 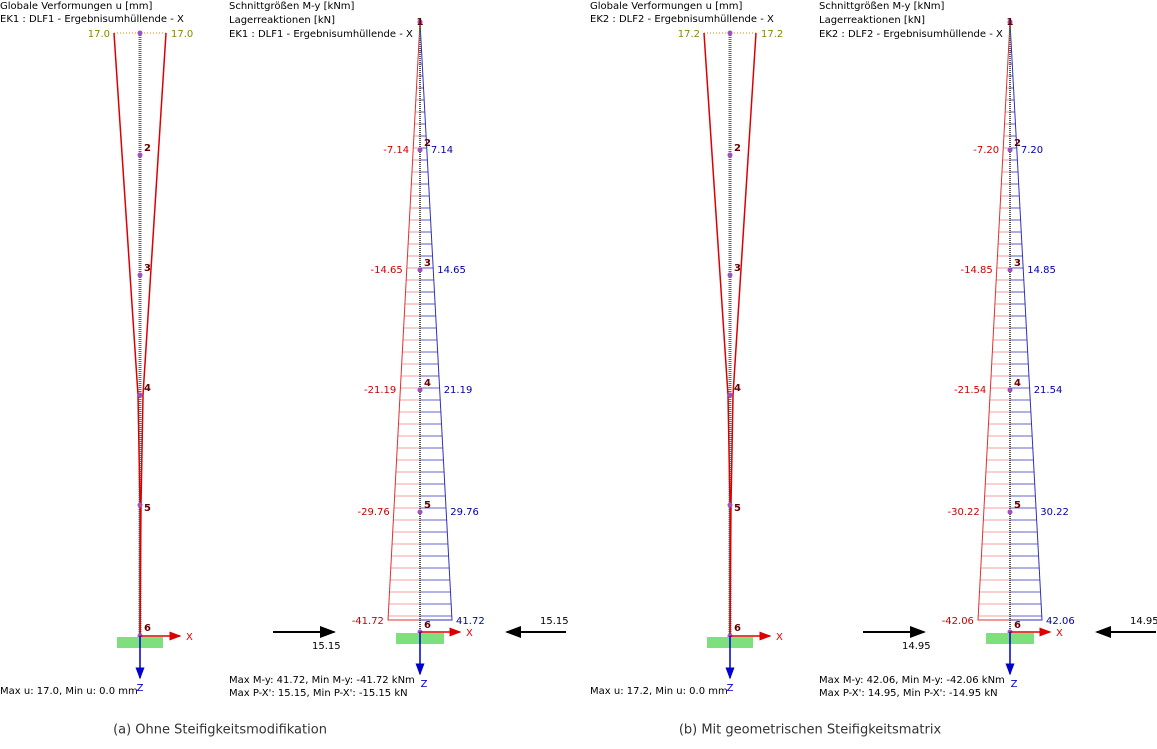 I want to click on moment-max-label: 42.06, so click(x=1060, y=621).